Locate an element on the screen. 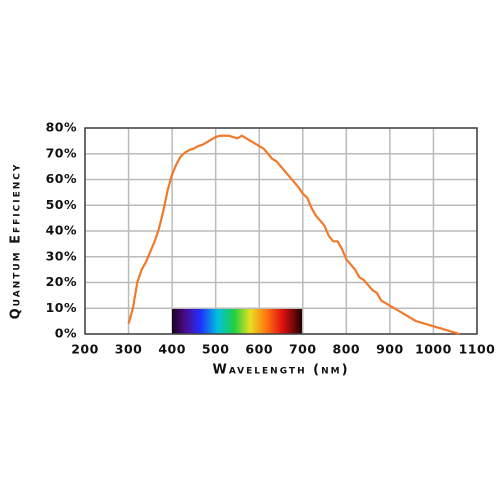 The image size is (500, 500). x-tick-label: 700 is located at coordinates (303, 349).